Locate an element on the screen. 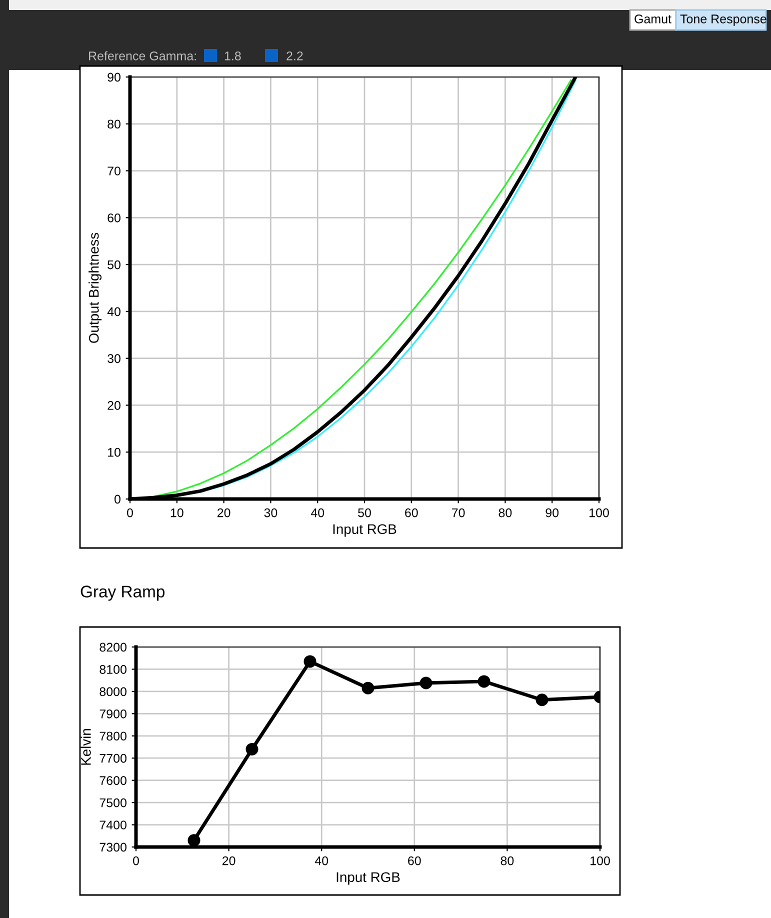  text: Reference Gamma: is located at coordinates (142, 55).